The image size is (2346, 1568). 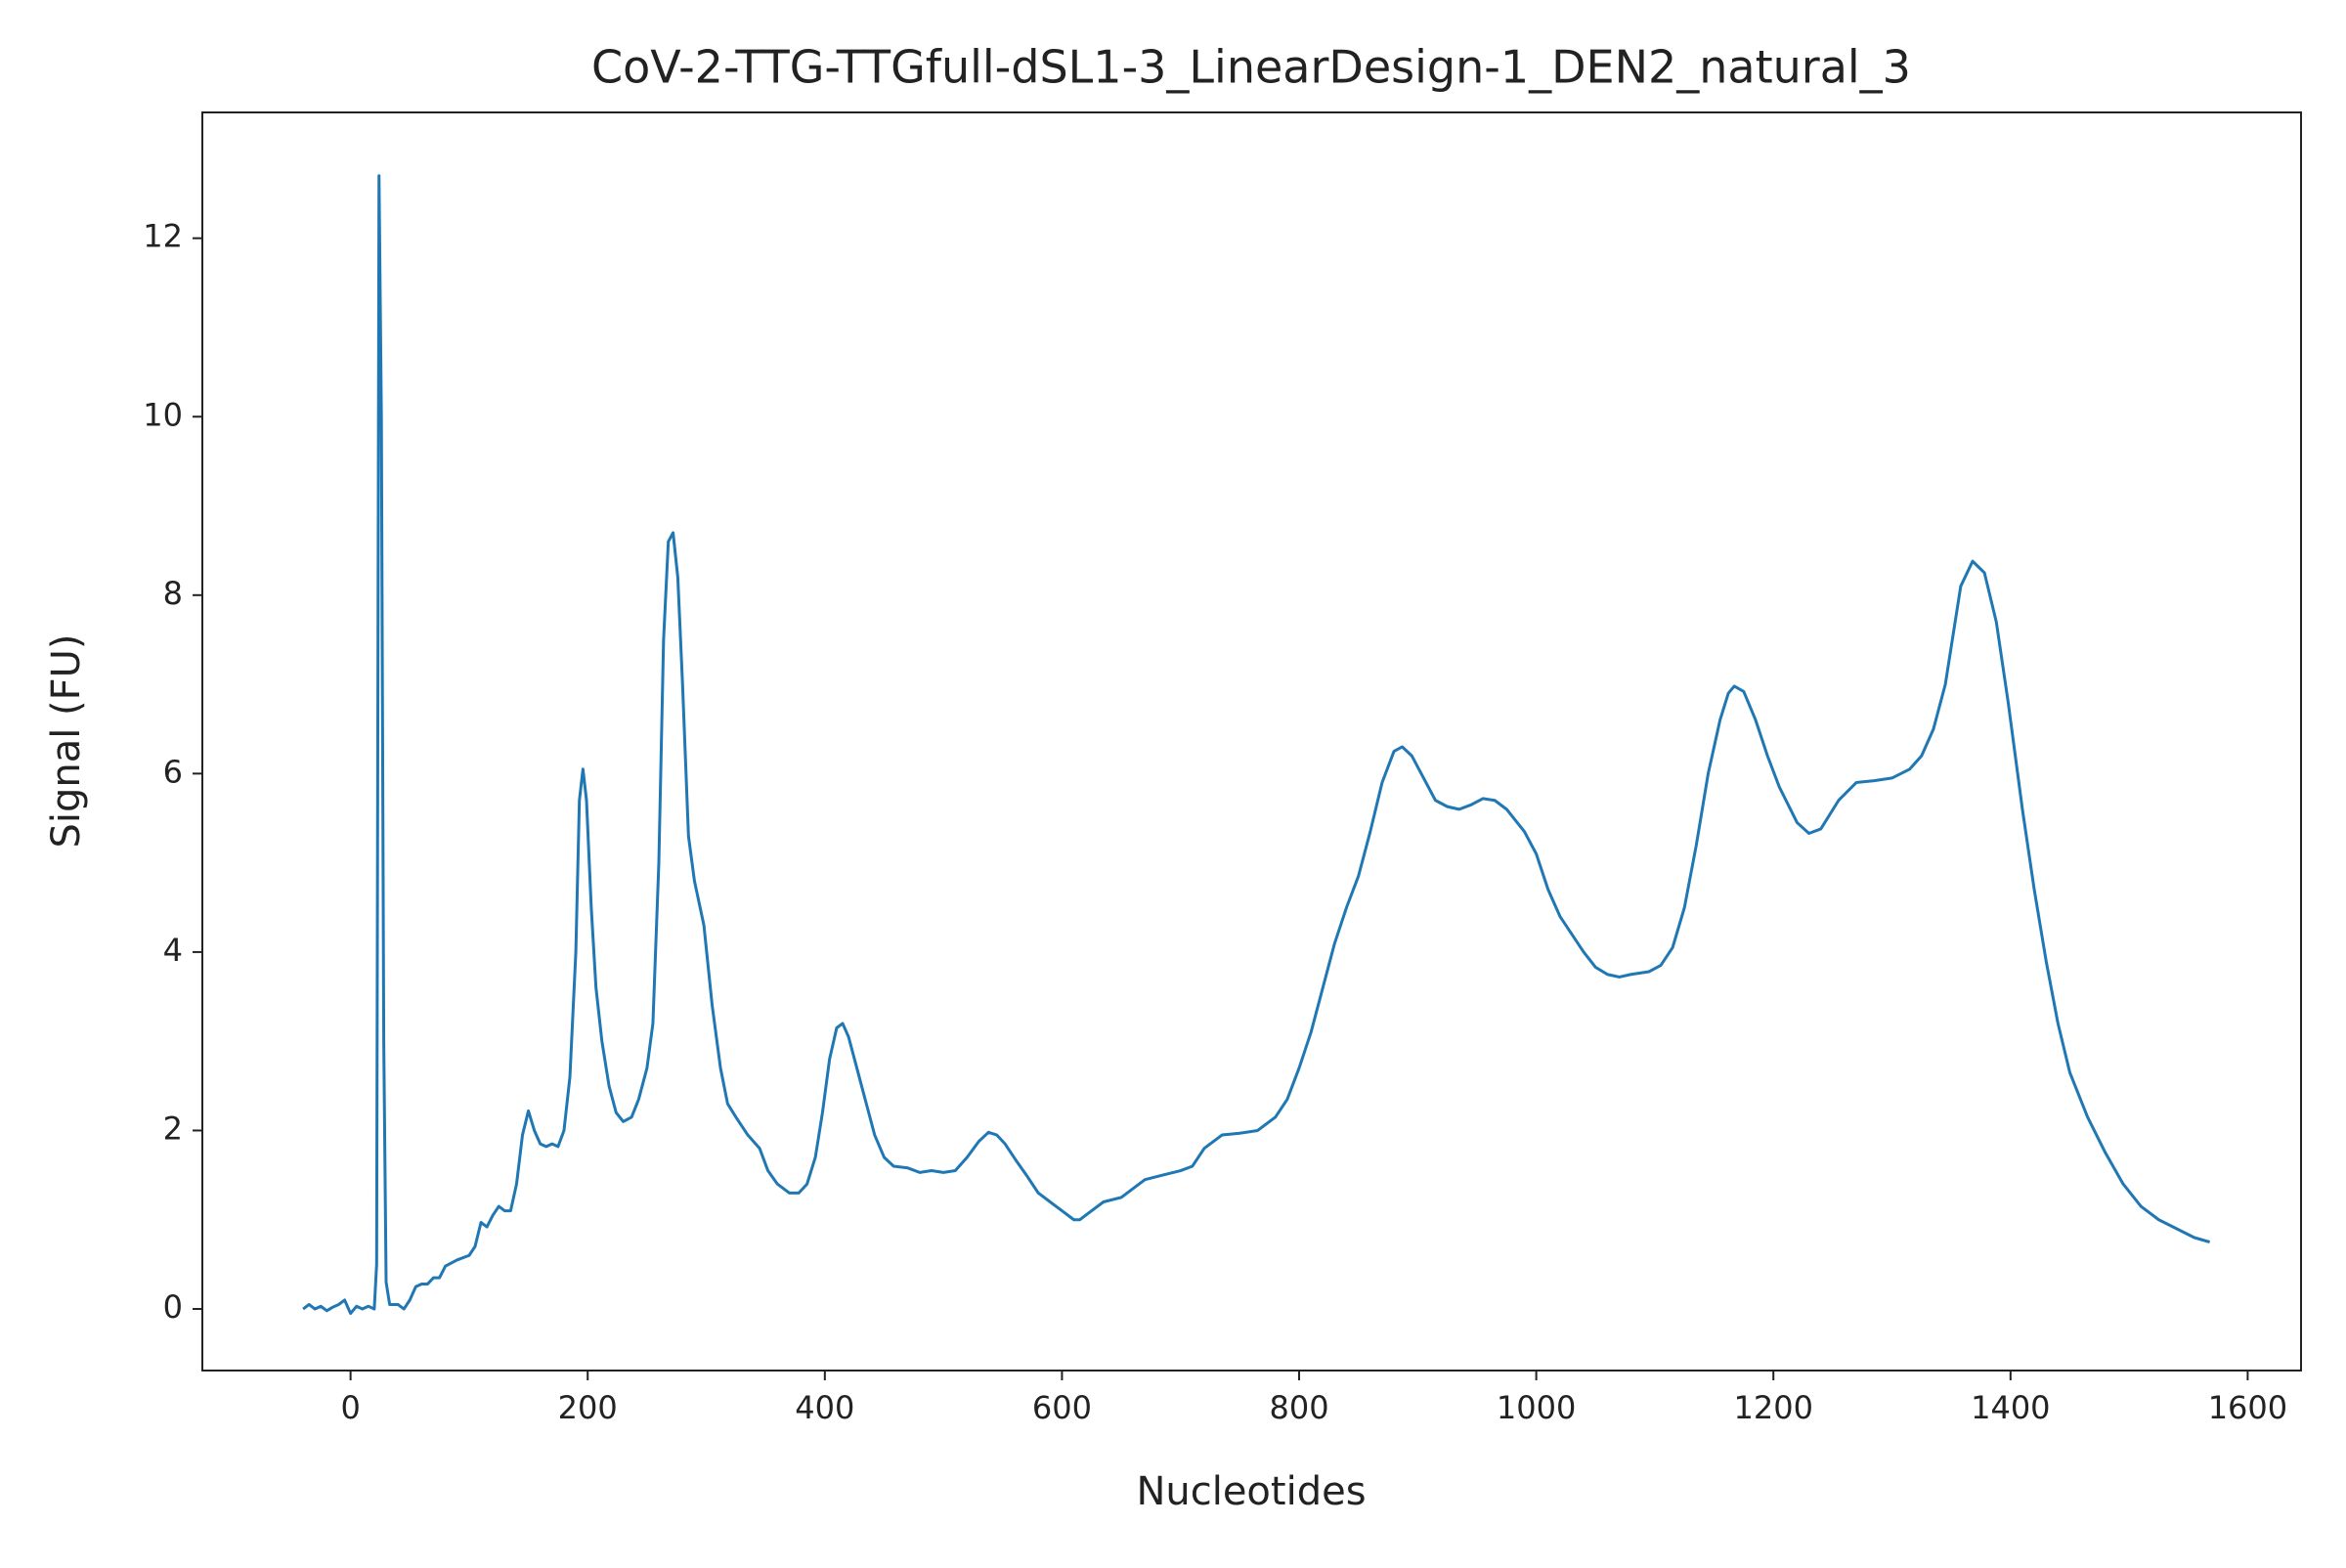 What do you see at coordinates (163, 237) in the screenshot?
I see `y-tick-label: 12` at bounding box center [163, 237].